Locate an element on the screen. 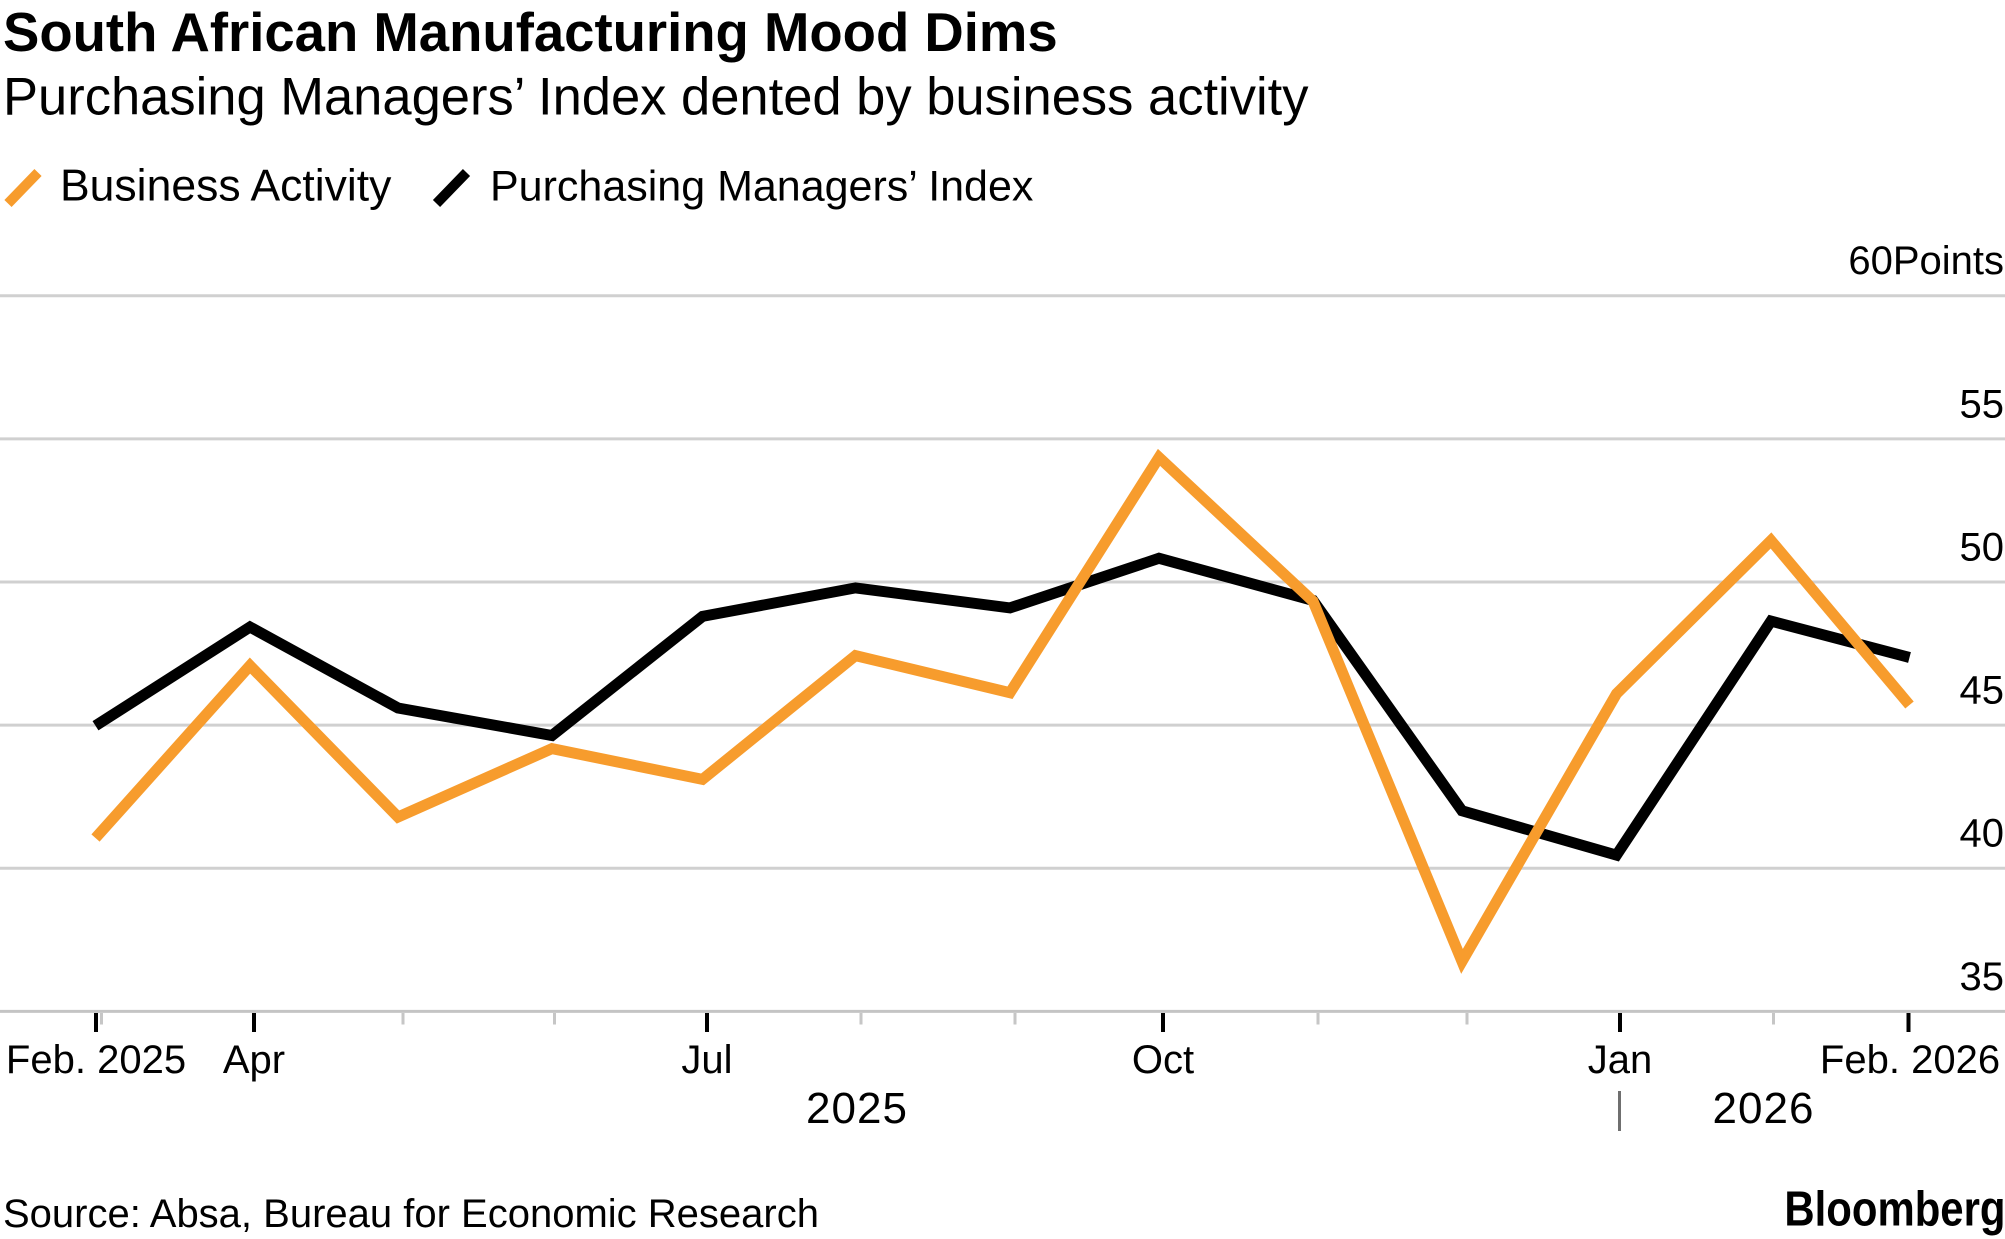 The height and width of the screenshot is (1239, 2005). svg-text: 35 is located at coordinates (1982, 977).